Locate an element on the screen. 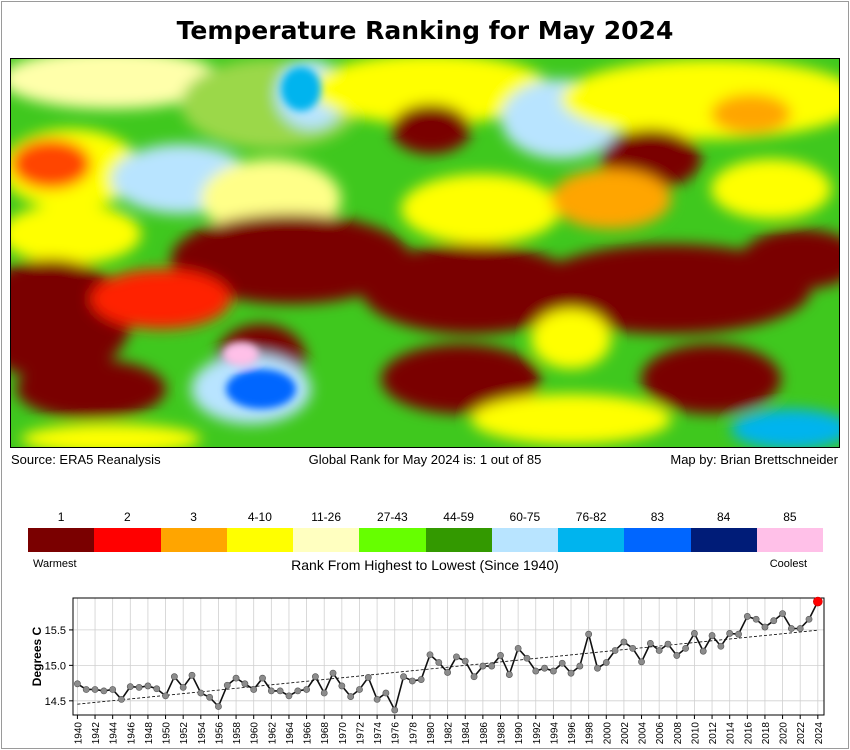 Image resolution: width=850 pixels, height=750 pixels. x-tick-label: 1962 is located at coordinates (272, 733).